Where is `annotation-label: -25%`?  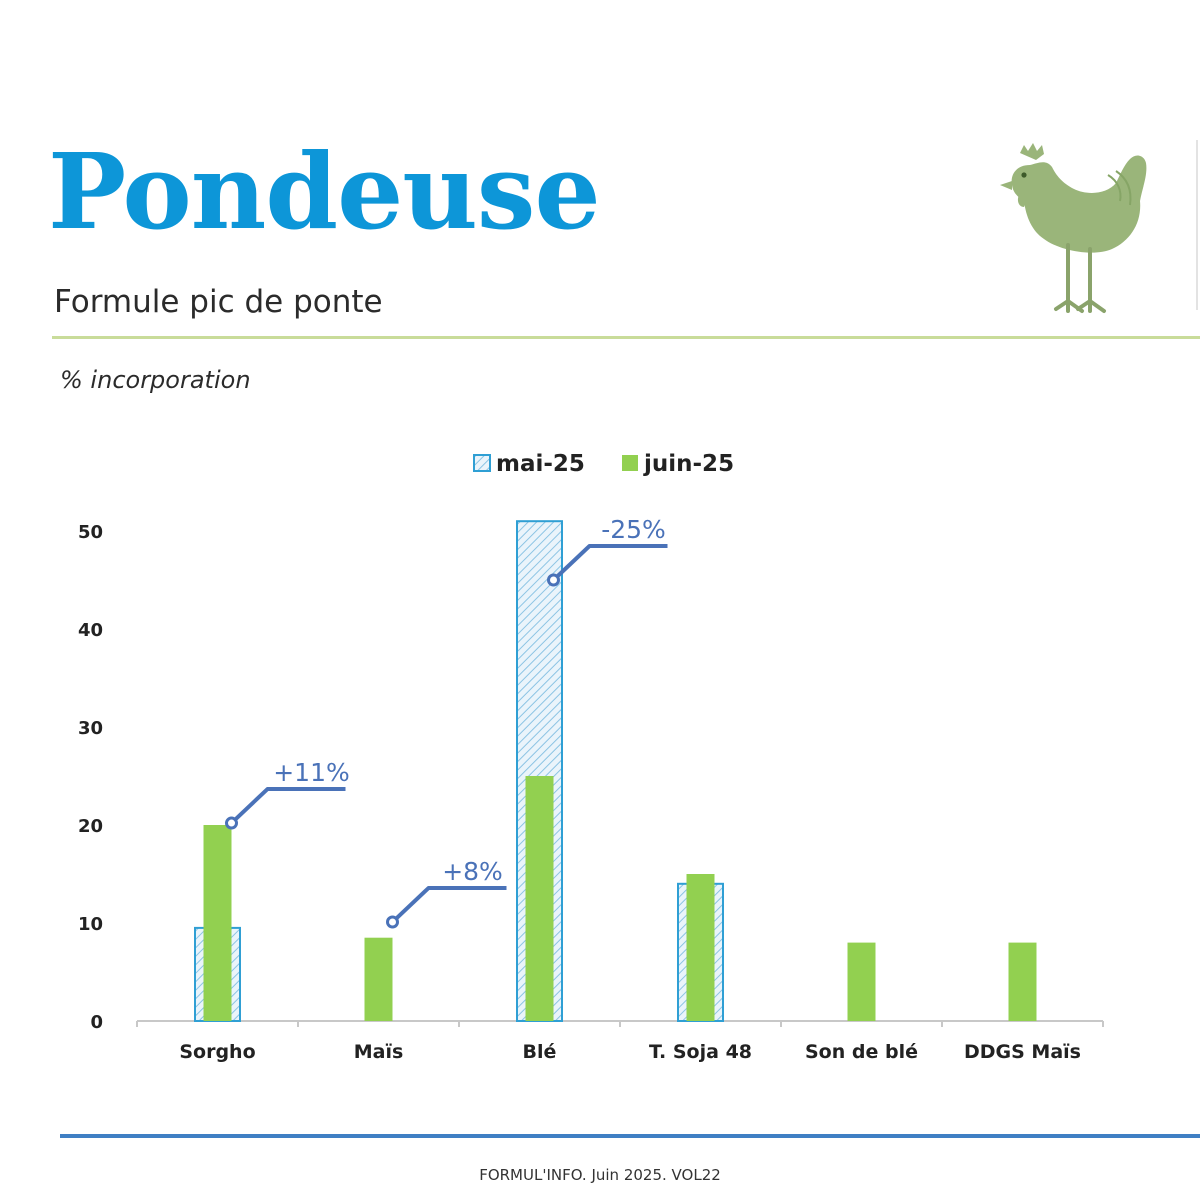 annotation-label: -25% is located at coordinates (633, 529).